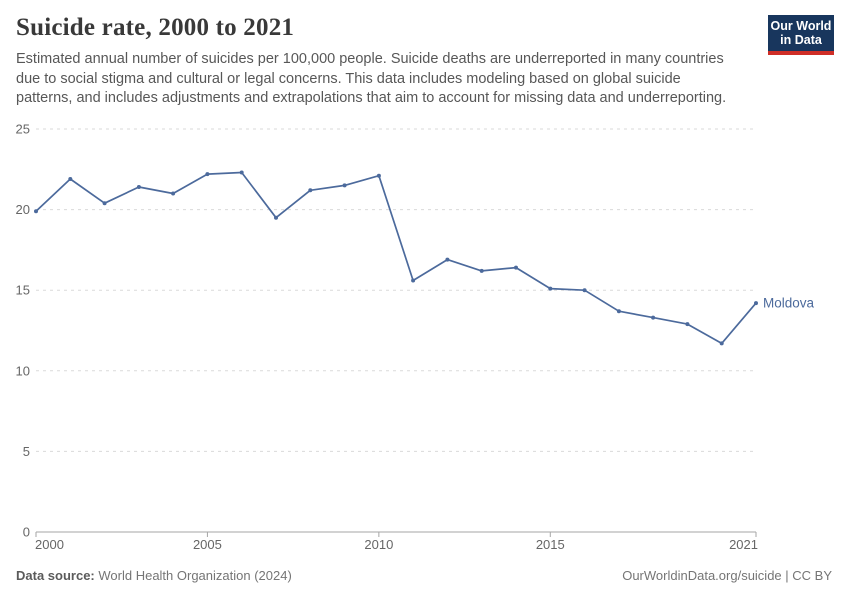 This screenshot has height=600, width=850. What do you see at coordinates (55, 575) in the screenshot?
I see `data-source-label: Data source:` at bounding box center [55, 575].